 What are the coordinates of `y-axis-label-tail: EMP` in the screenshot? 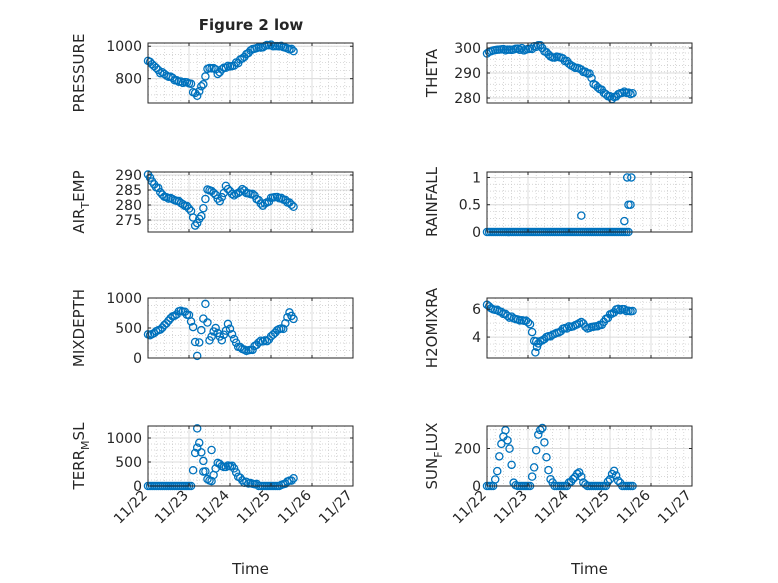 It's located at (79, 185).